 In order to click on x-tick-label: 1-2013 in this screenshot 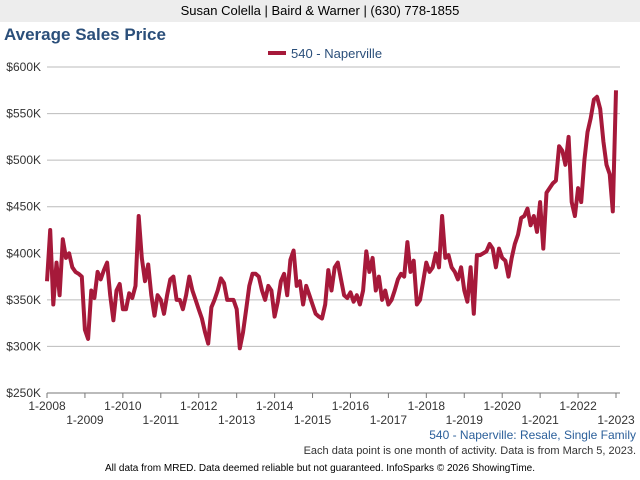, I will do `click(237, 420)`.